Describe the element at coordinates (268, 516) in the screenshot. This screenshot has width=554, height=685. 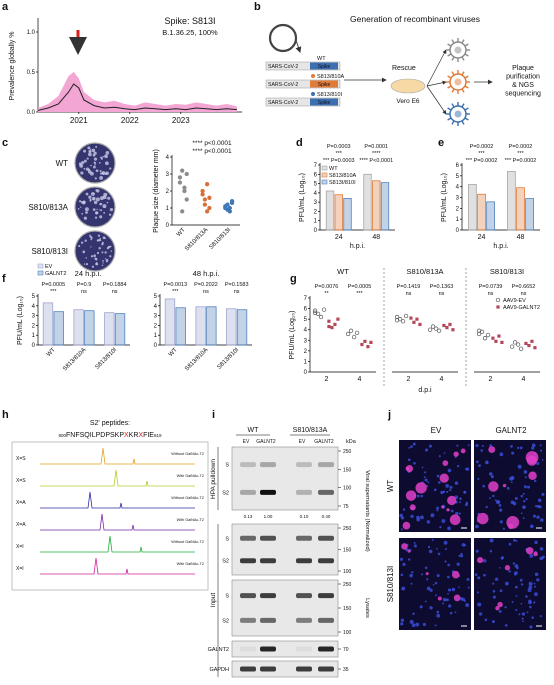
I see `ratio-label: 1.00` at that location.